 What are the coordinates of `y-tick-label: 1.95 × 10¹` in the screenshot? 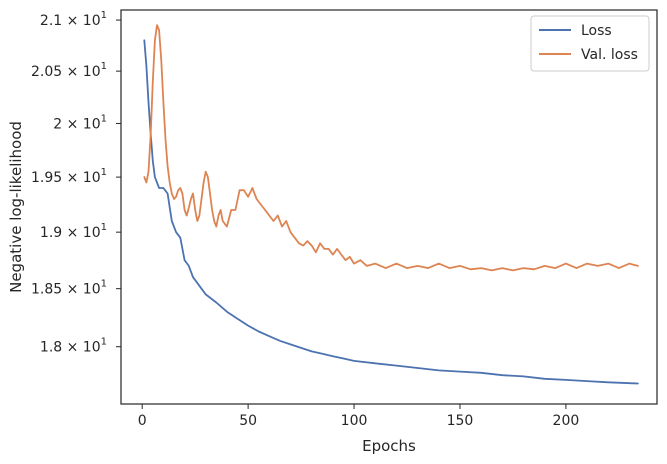 It's located at (69, 176).